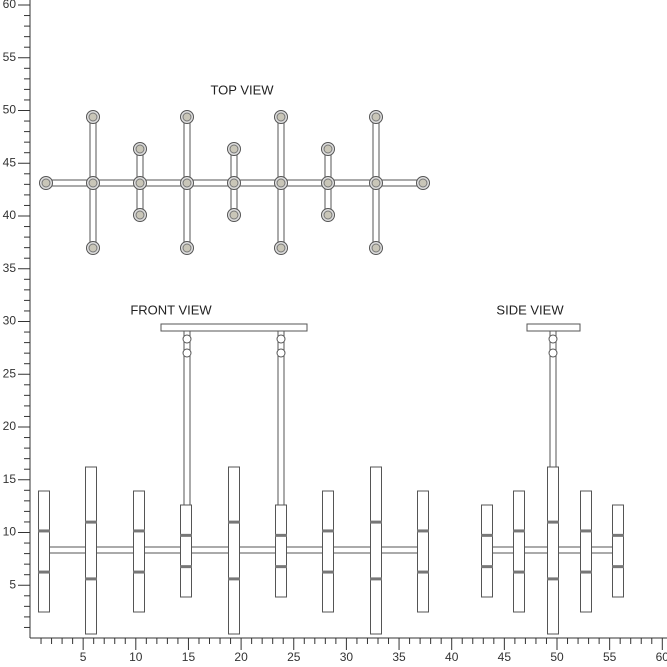 This screenshot has height=667, width=667. What do you see at coordinates (530, 309) in the screenshot?
I see `view-title: SIDE VIEW` at bounding box center [530, 309].